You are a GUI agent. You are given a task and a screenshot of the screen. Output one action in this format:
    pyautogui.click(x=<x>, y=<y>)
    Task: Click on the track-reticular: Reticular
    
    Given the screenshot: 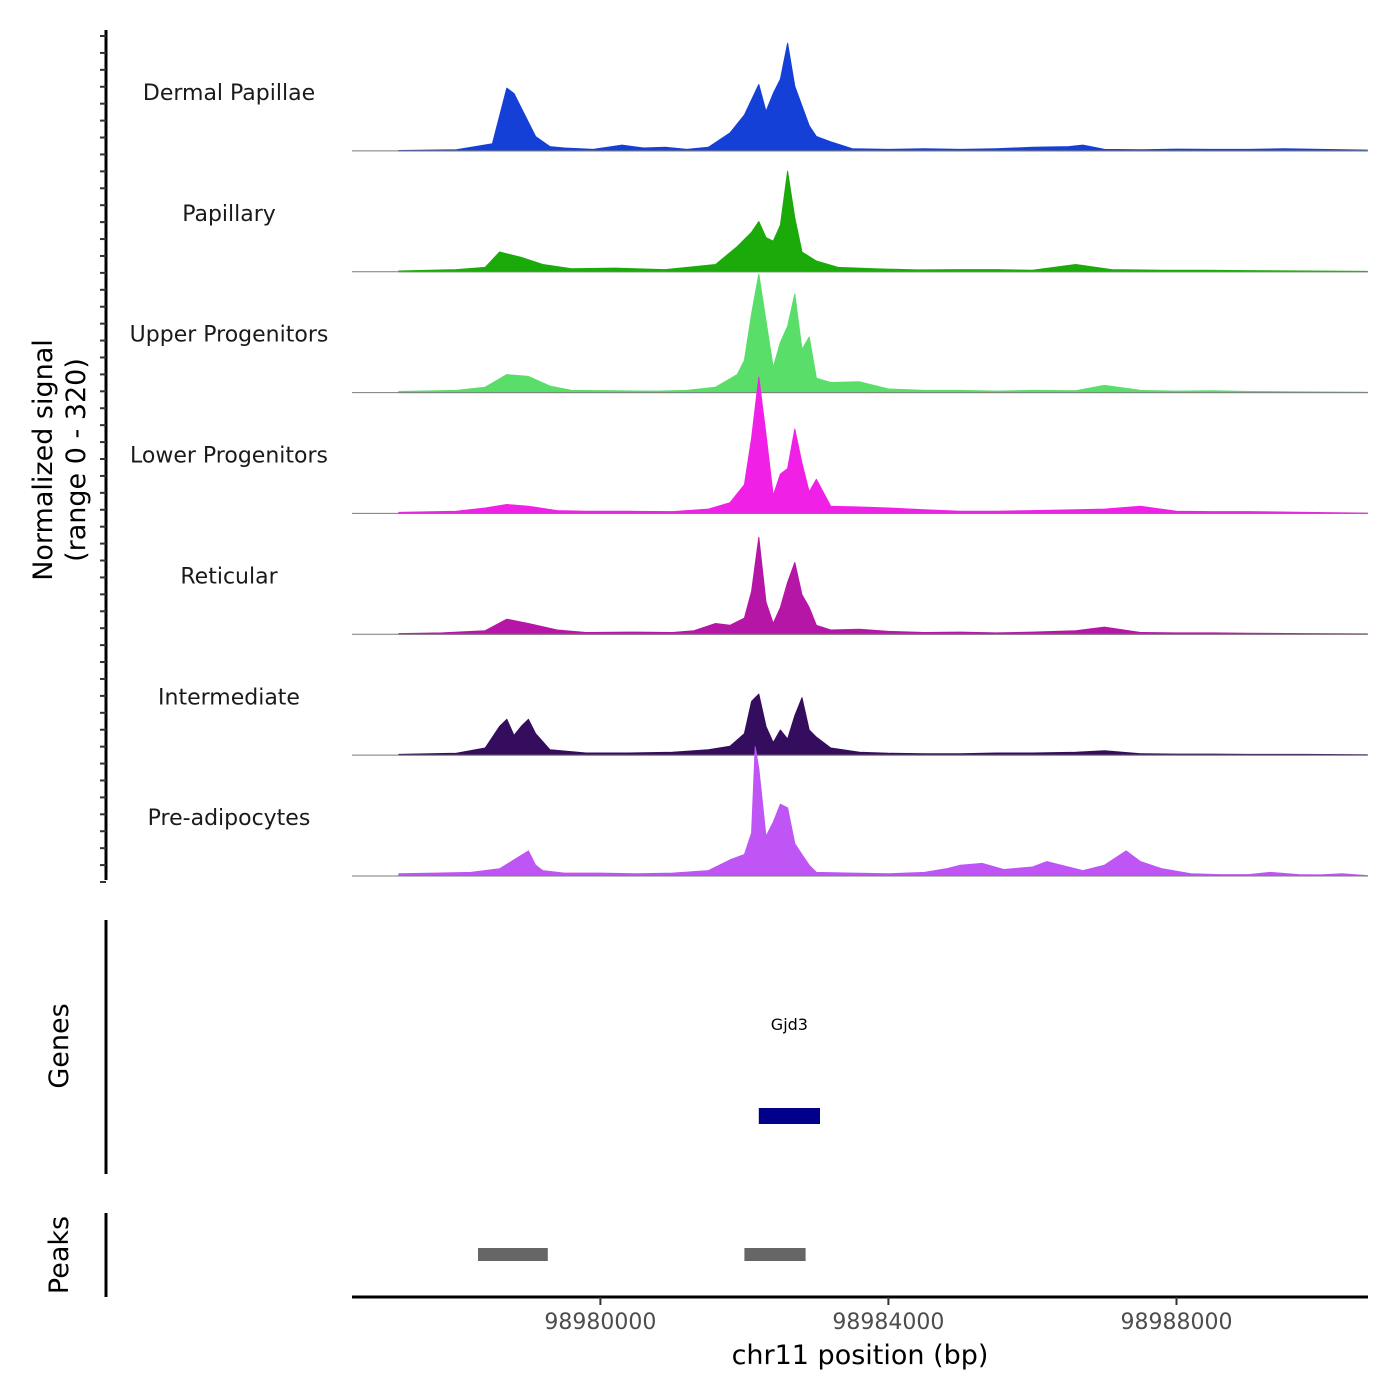 What is the action you would take?
    pyautogui.click(x=774, y=585)
    